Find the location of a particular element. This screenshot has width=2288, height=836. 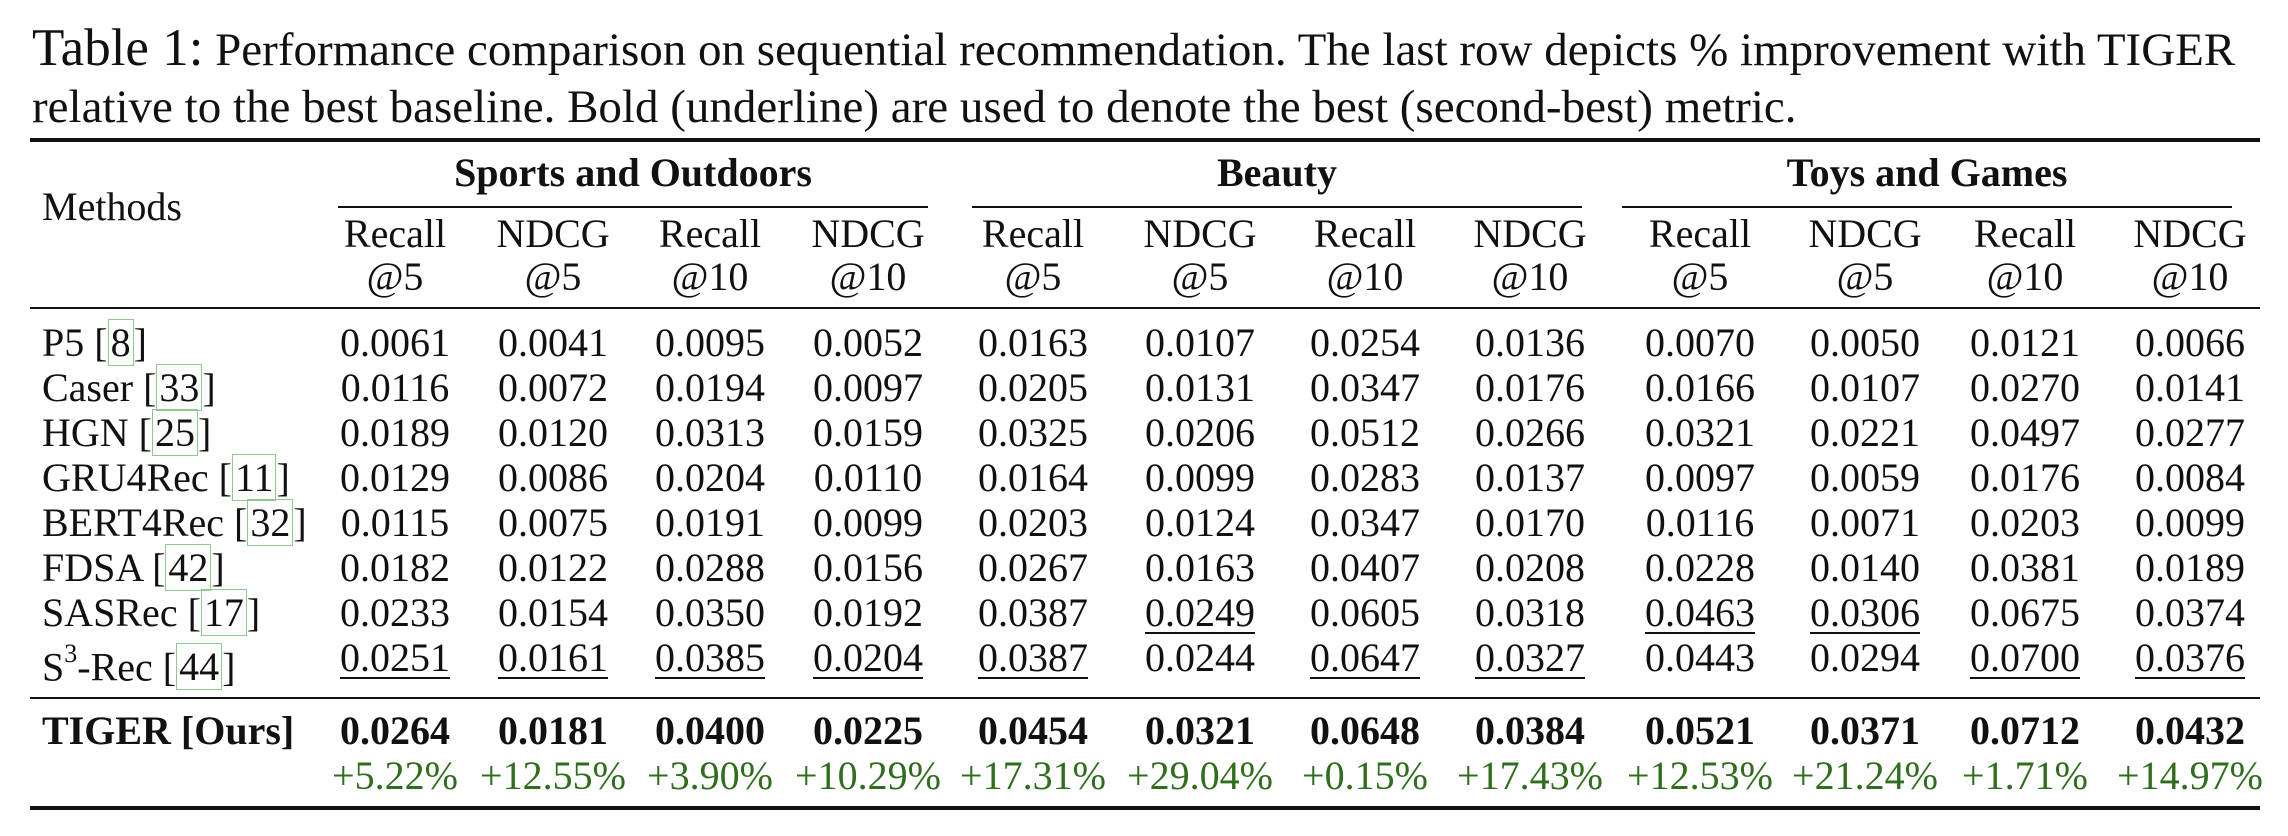

table-cell: 0.0270 is located at coordinates (2025, 387).